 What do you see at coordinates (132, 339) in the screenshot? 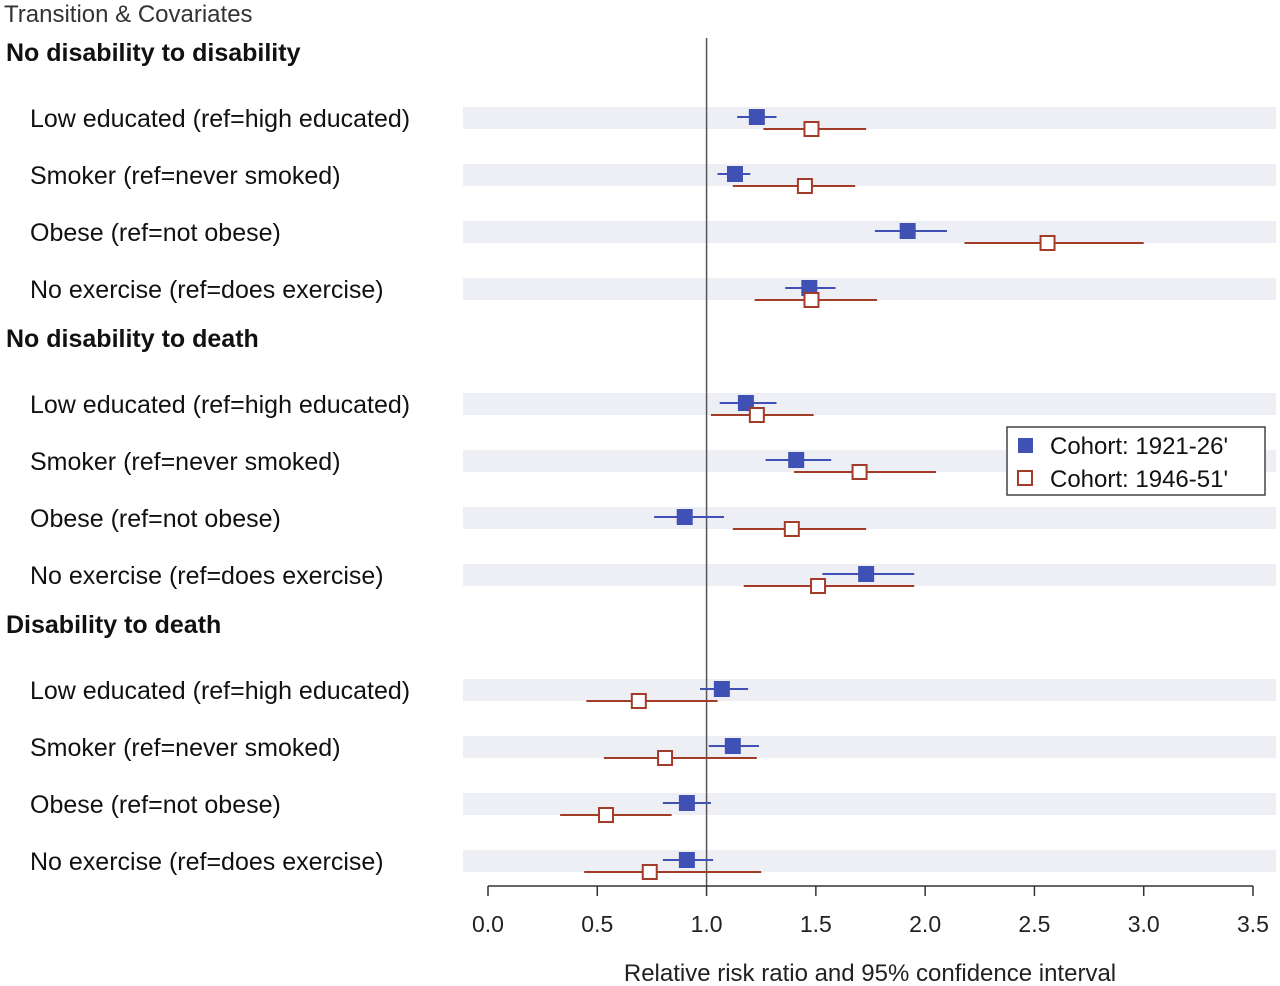
I see `group-title: No disability to death` at bounding box center [132, 339].